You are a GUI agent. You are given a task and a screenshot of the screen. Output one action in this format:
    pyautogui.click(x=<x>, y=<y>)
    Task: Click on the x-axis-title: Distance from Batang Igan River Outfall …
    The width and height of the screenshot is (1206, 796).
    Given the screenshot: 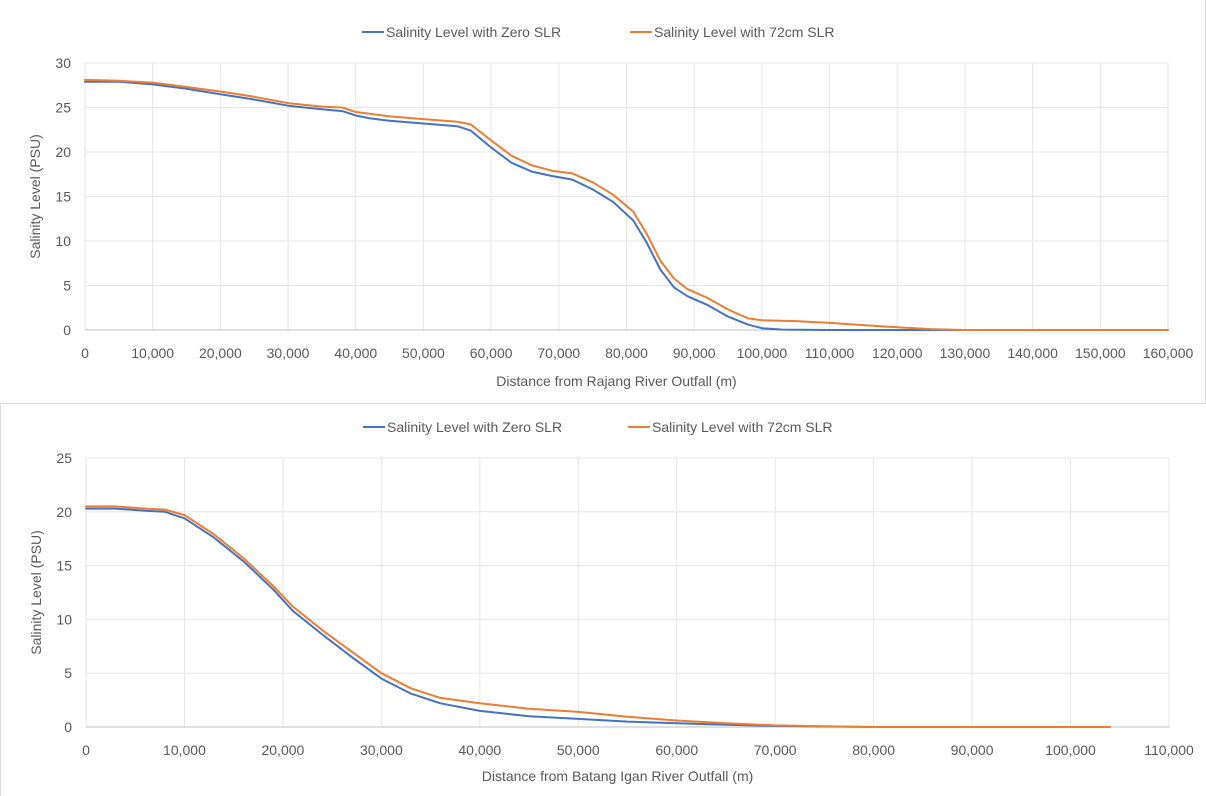 What is the action you would take?
    pyautogui.click(x=618, y=776)
    